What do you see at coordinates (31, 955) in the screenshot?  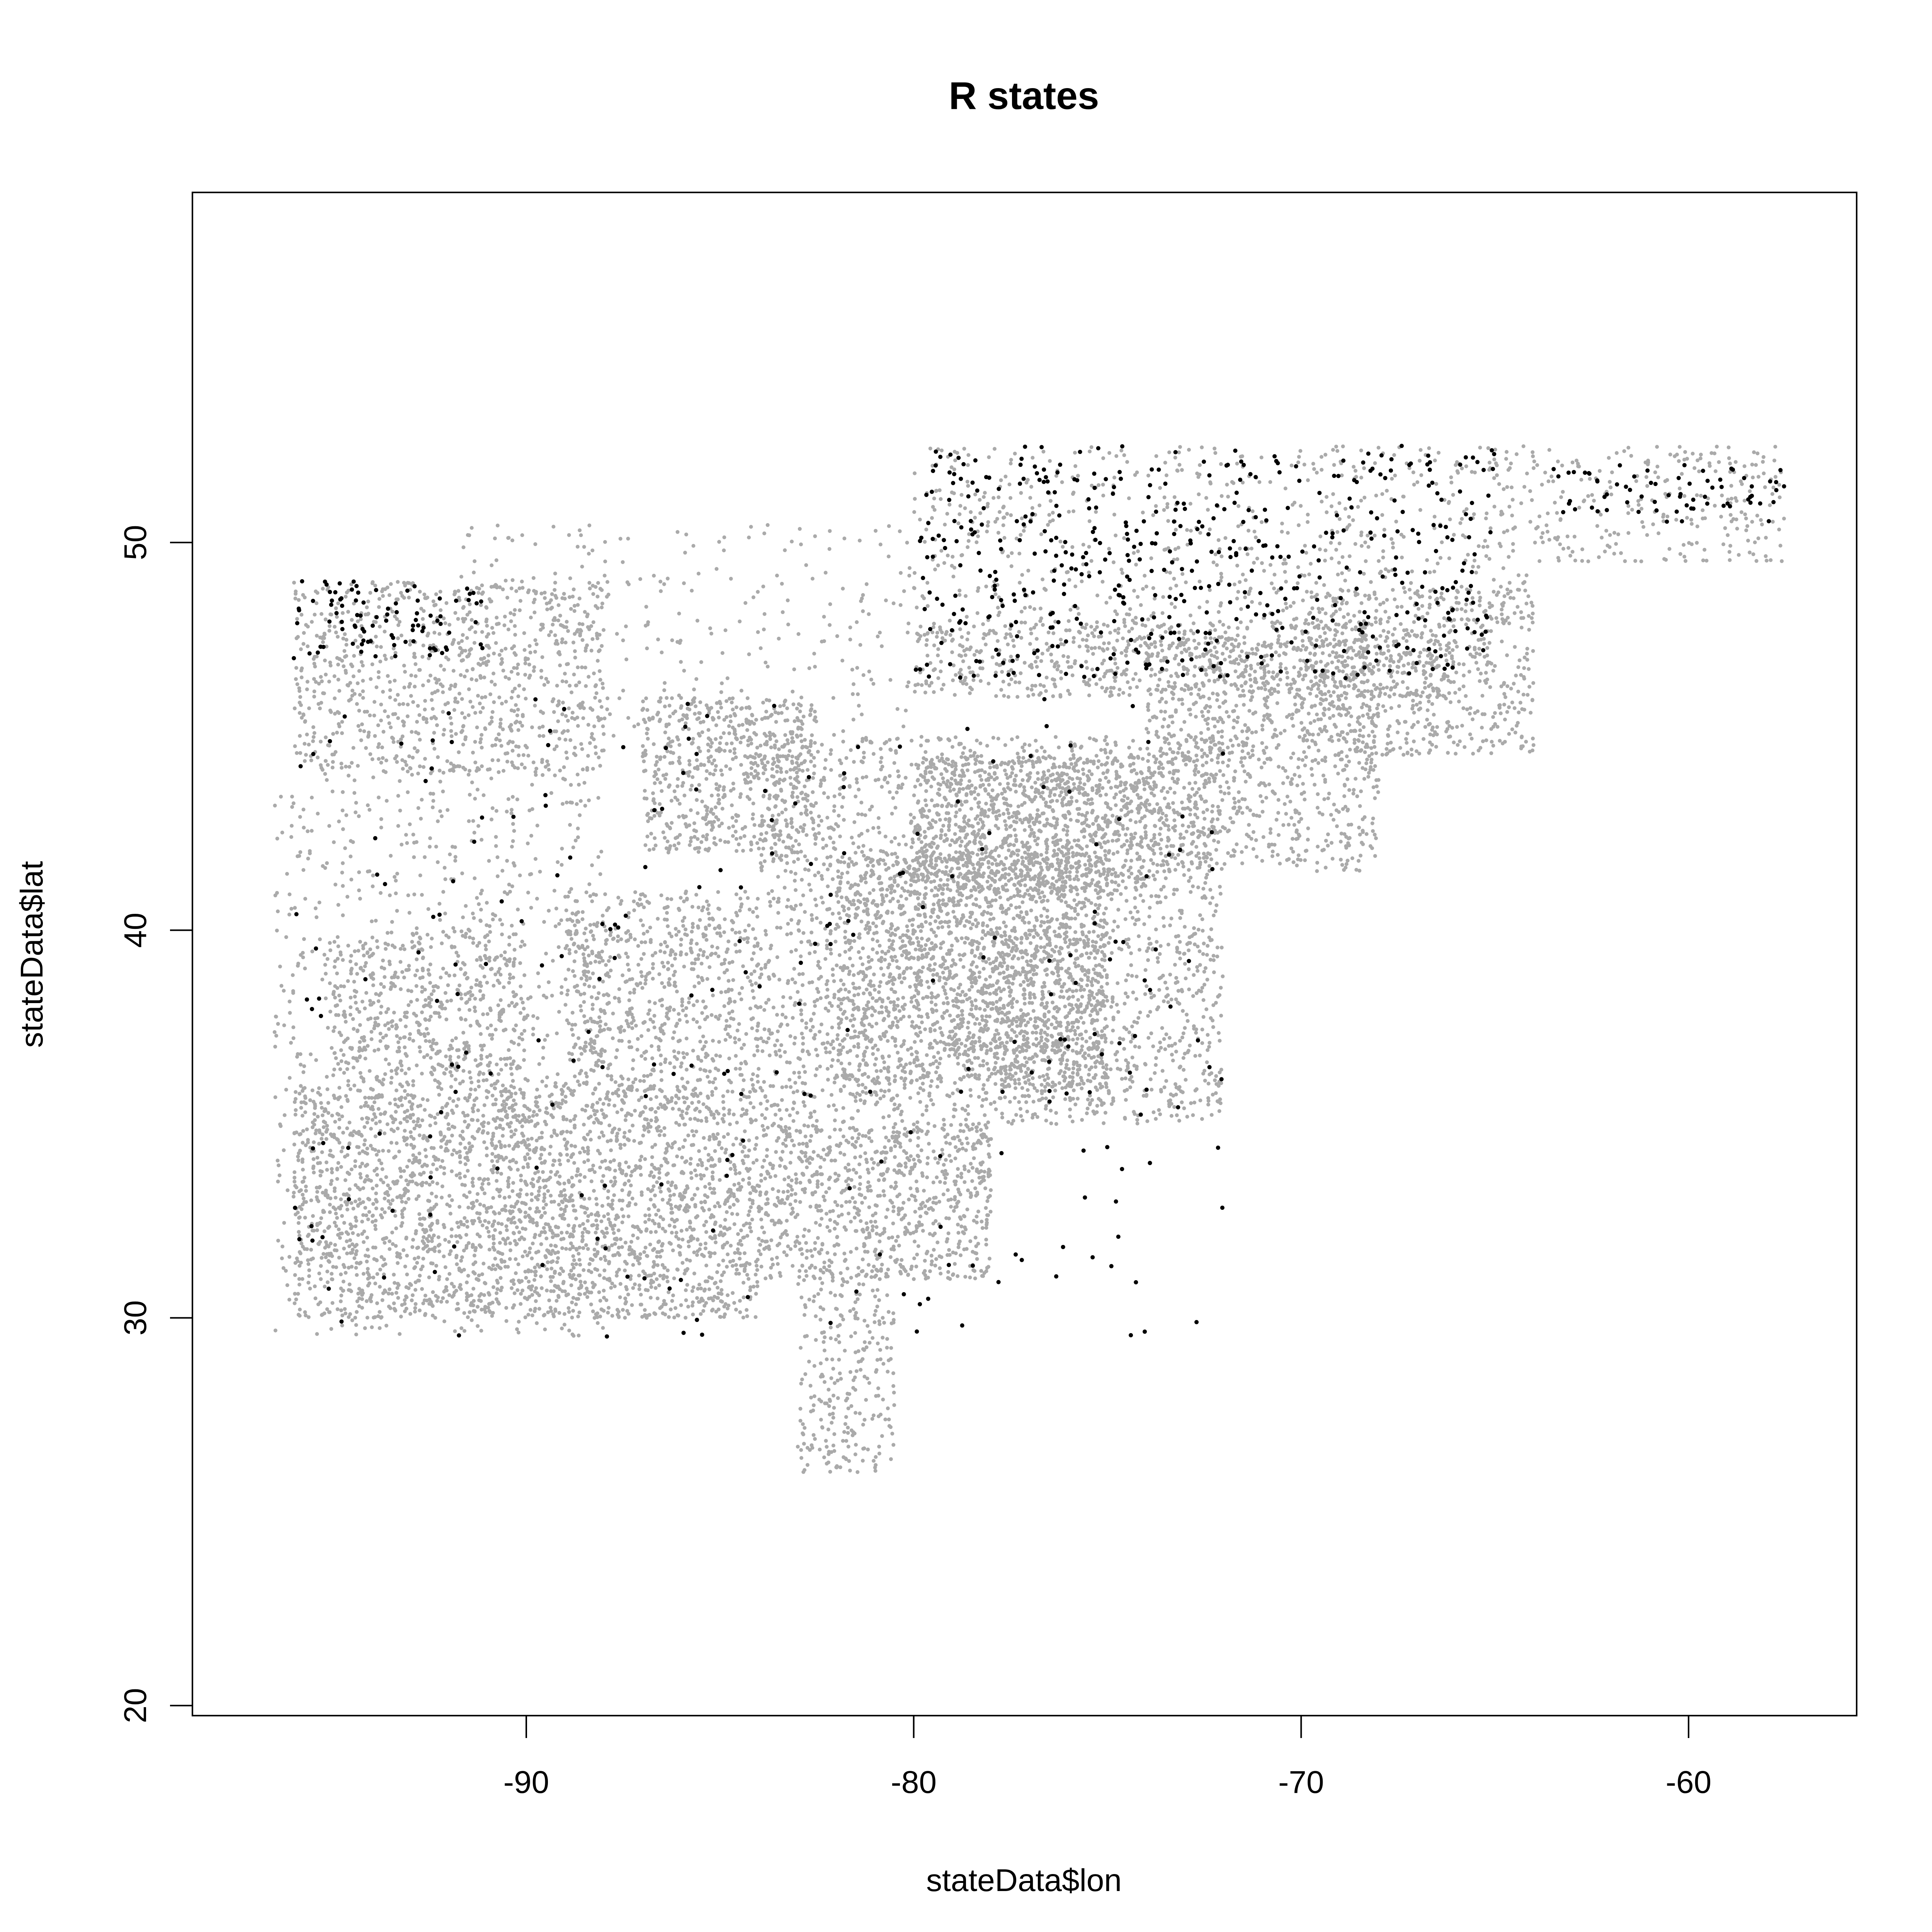 I see `y-axis-label: stateData$lat` at bounding box center [31, 955].